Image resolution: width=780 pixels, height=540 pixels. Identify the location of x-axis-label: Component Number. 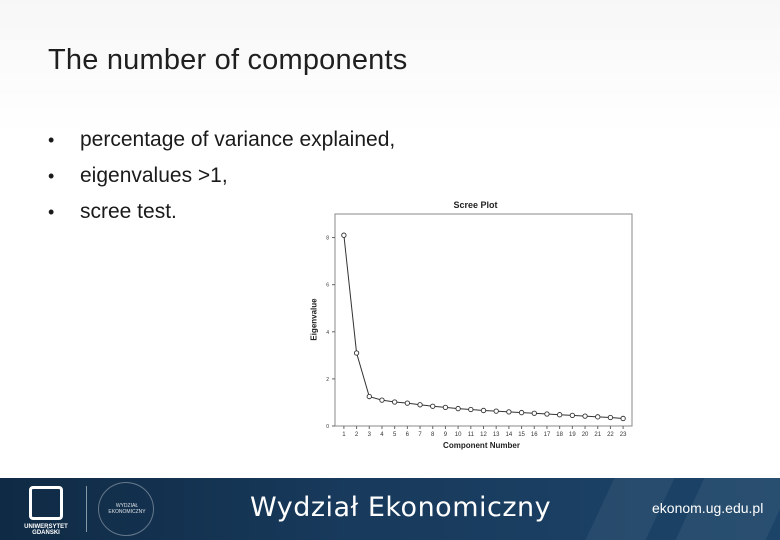
(481, 445).